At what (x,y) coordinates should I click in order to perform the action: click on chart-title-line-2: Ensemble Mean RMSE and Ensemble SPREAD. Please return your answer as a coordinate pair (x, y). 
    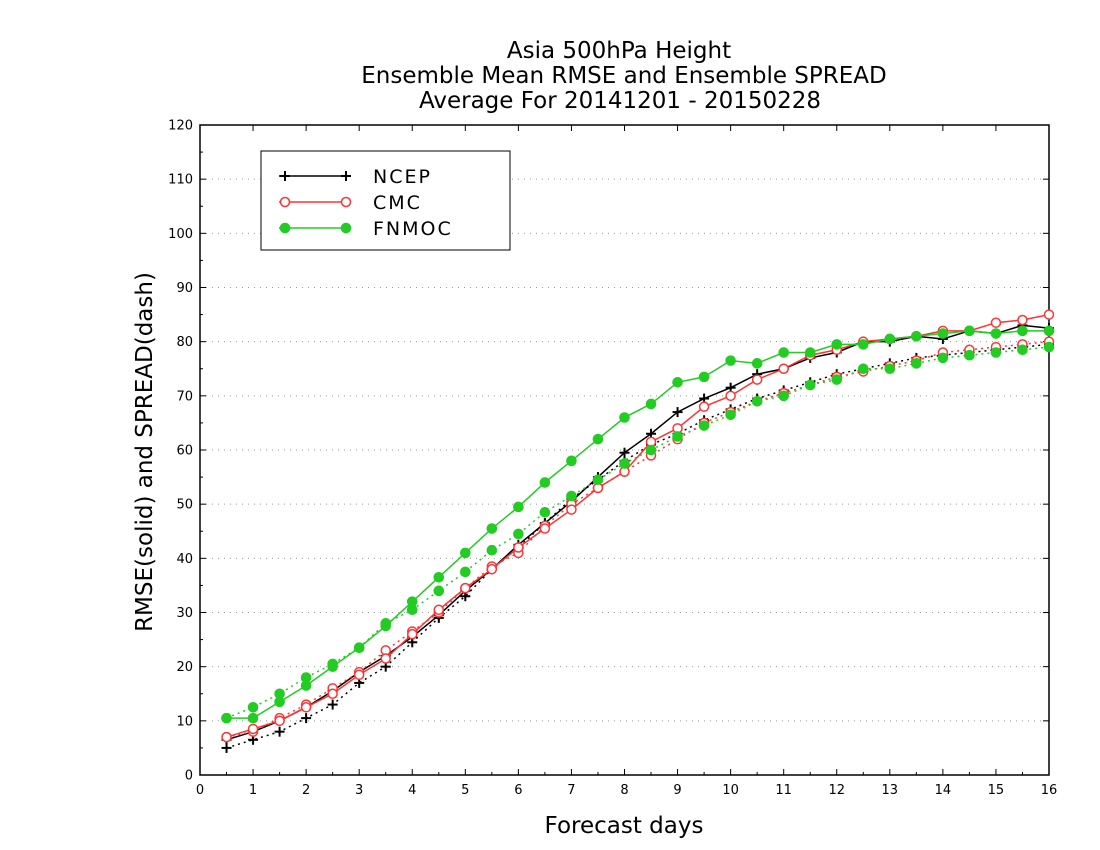
    Looking at the image, I should click on (623, 76).